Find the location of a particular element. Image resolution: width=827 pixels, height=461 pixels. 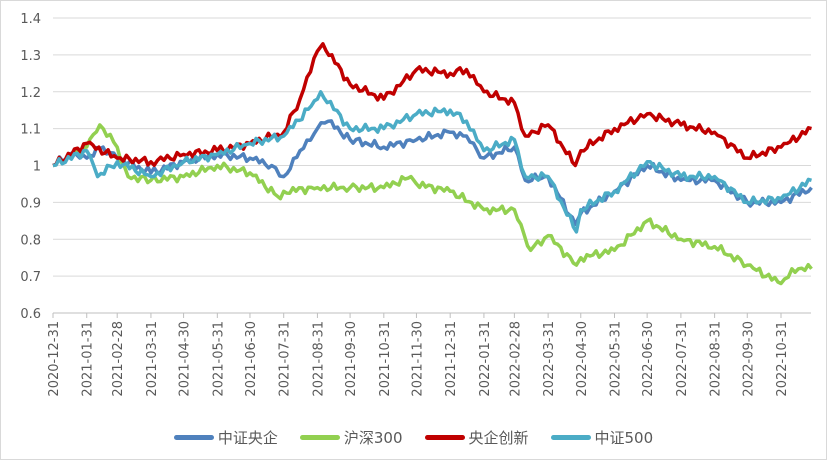

x-tick-label: 2022-09-30 is located at coordinates (748, 359).